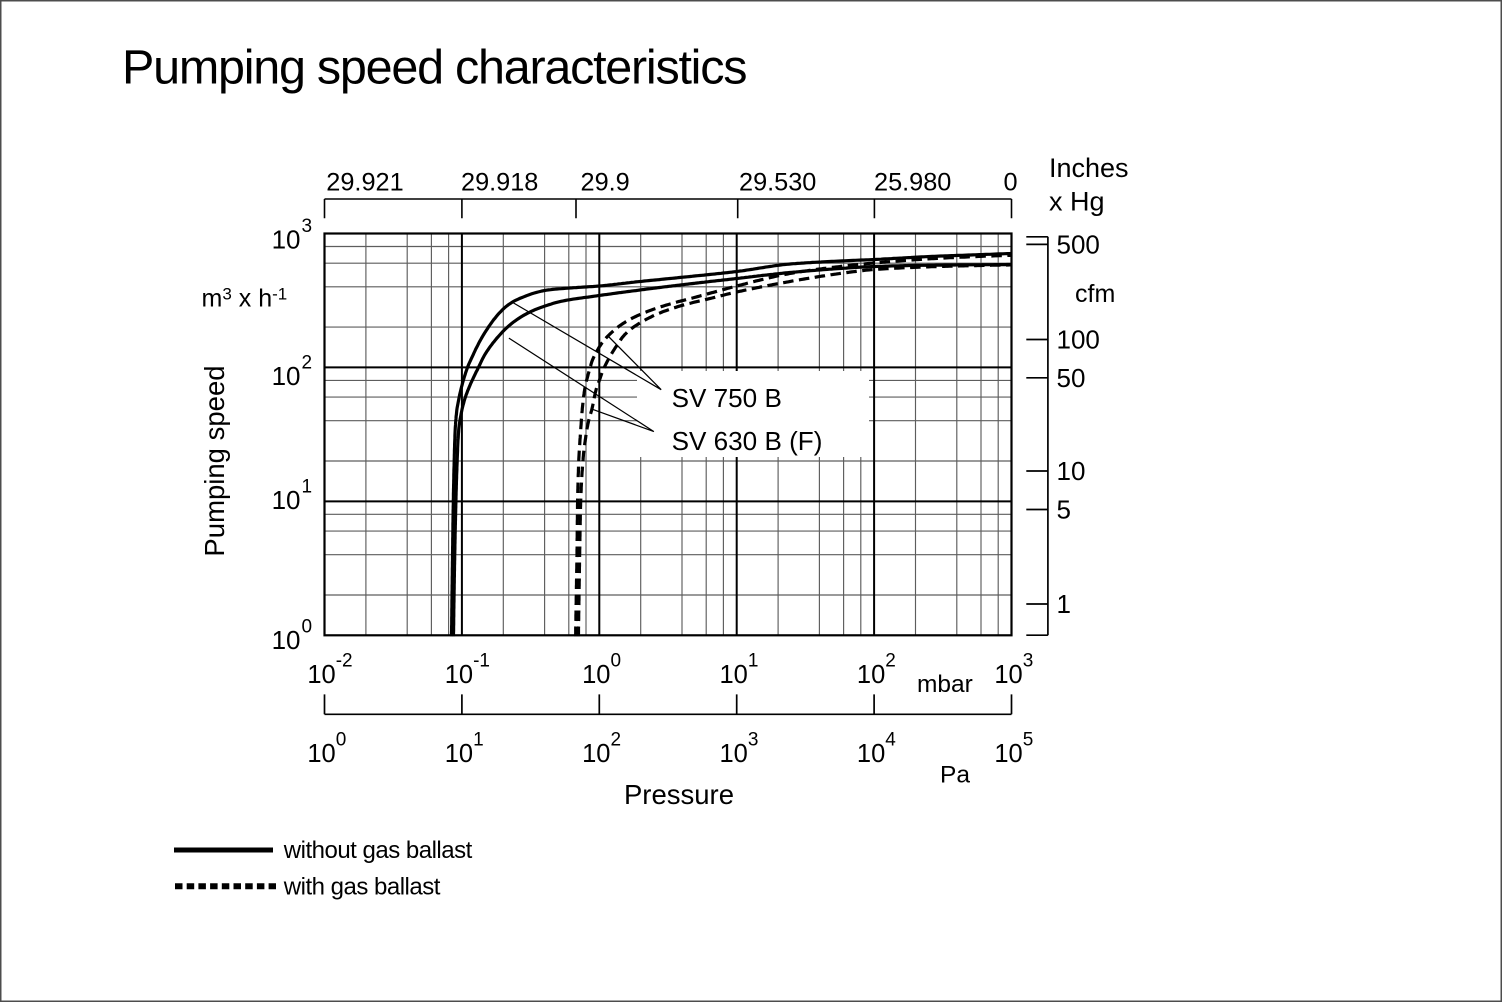 This screenshot has height=1002, width=1502. What do you see at coordinates (912, 183) in the screenshot?
I see `svg-text: 25.980` at bounding box center [912, 183].